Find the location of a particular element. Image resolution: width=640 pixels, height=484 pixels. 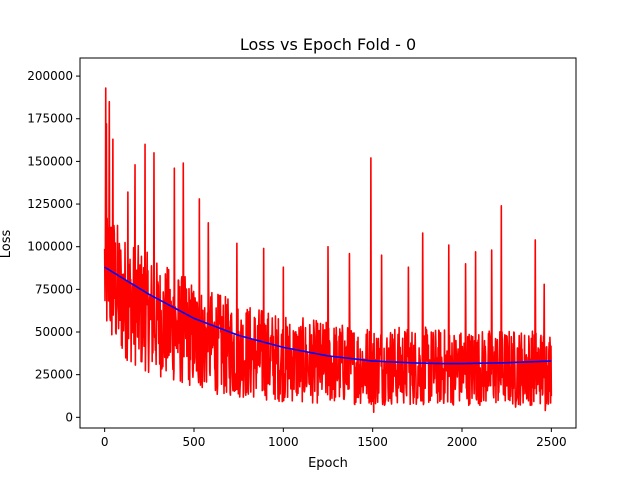

x-tick-label: 2500 is located at coordinates (551, 442).